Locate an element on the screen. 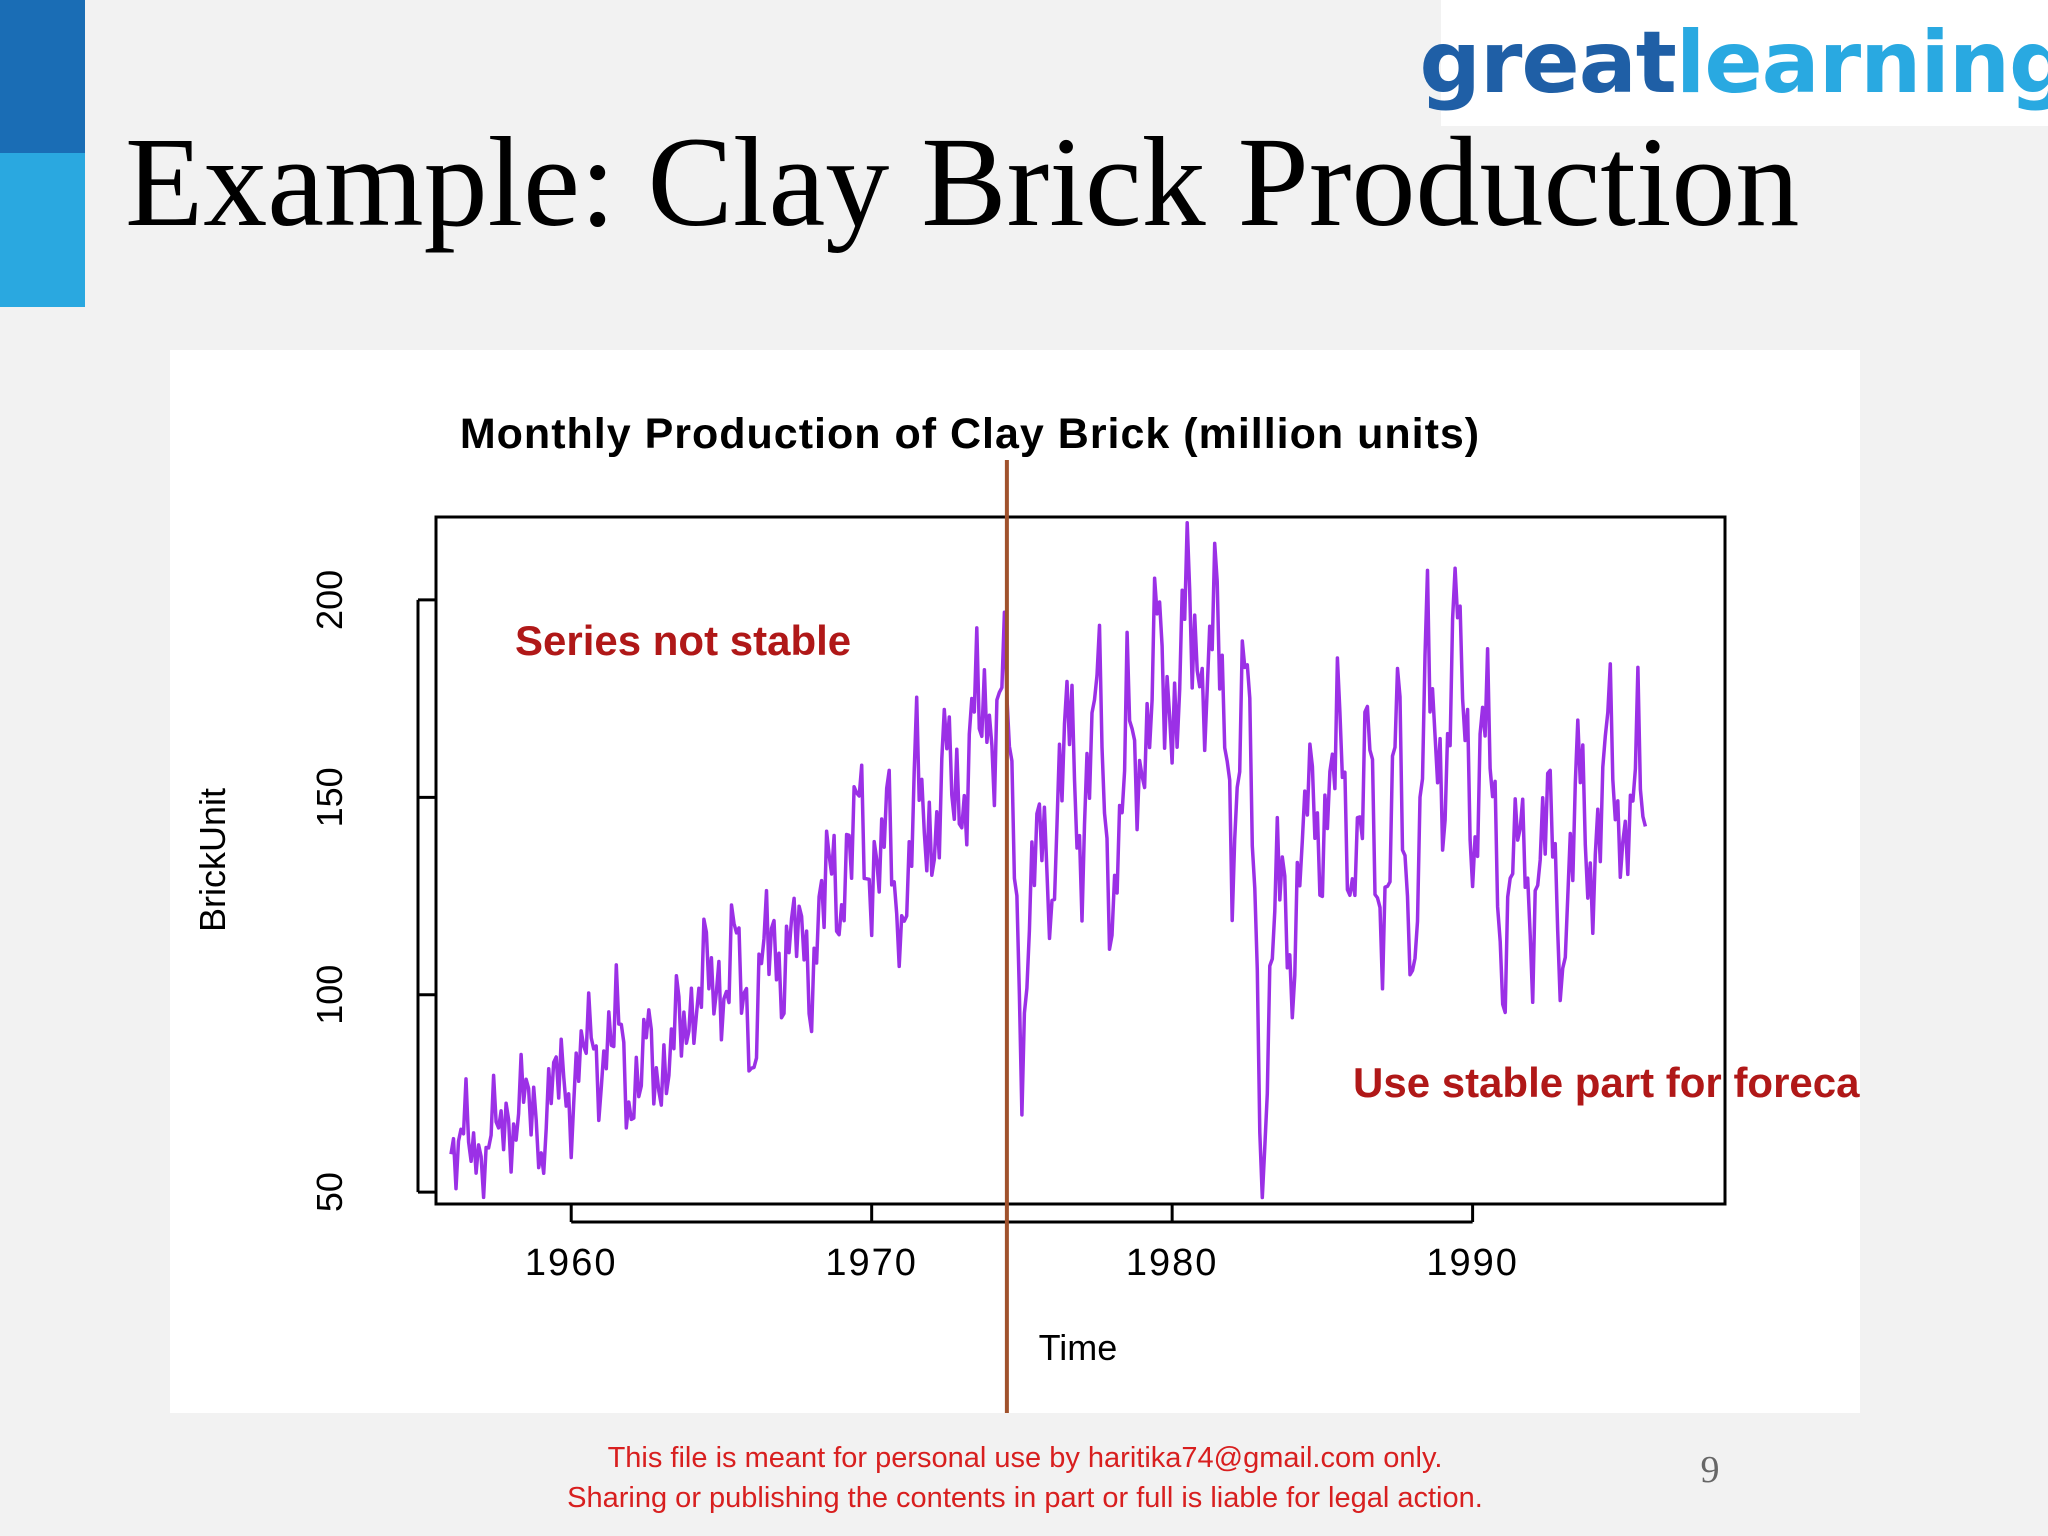 The width and height of the screenshot is (2048, 1536). y-tick-label-100: 100 is located at coordinates (329, 995).